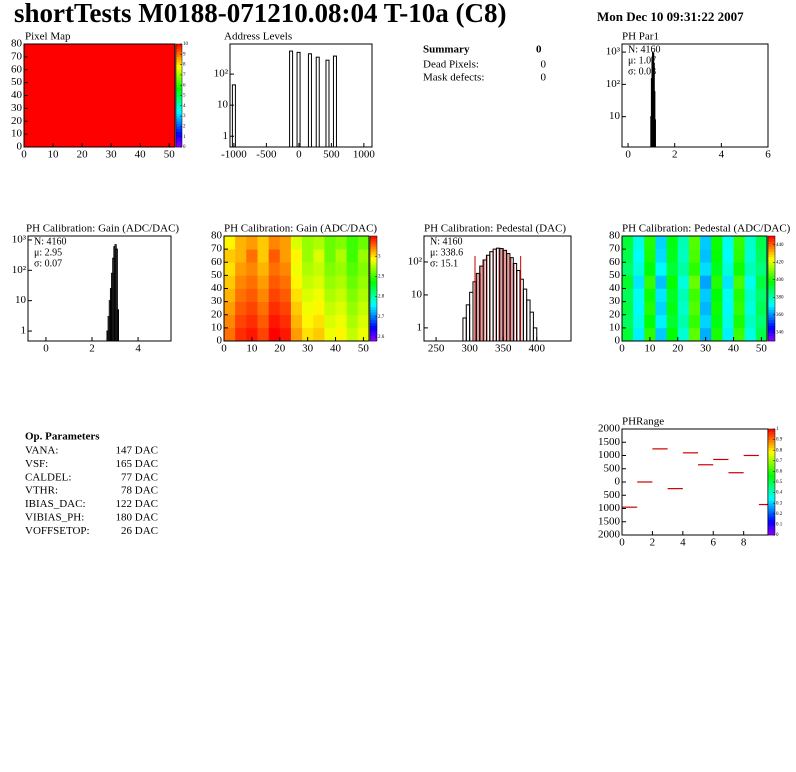 The width and height of the screenshot is (796, 772). What do you see at coordinates (48, 263) in the screenshot?
I see `stats-entry: σ: 0.07` at bounding box center [48, 263].